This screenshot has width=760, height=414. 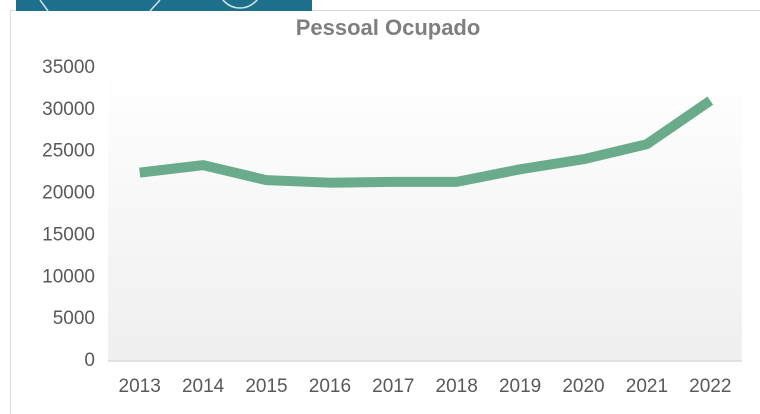 What do you see at coordinates (140, 386) in the screenshot?
I see `x-tick-label: 2013` at bounding box center [140, 386].